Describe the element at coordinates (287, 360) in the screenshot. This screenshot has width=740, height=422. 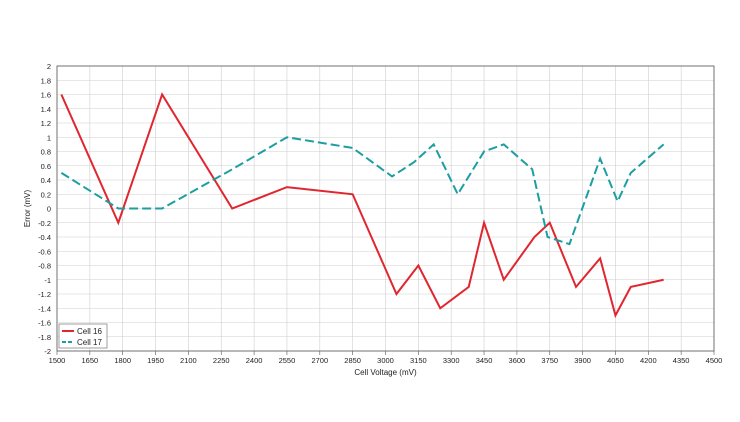
I see `x-tick-label: 2550` at that location.